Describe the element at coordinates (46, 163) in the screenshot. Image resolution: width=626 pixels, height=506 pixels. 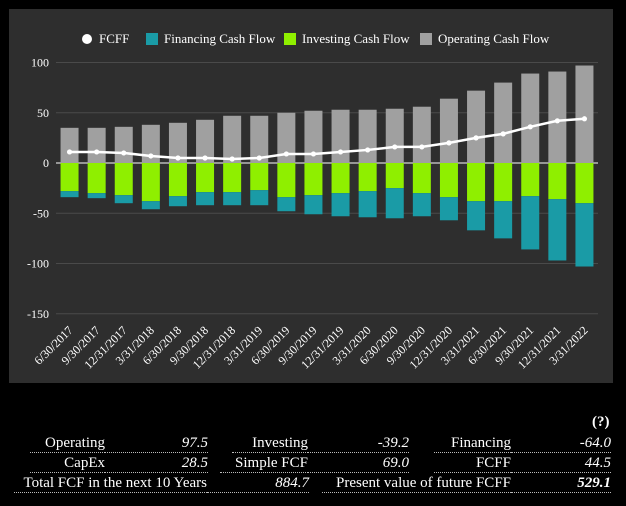
I see `y-tick-label: 0` at that location.